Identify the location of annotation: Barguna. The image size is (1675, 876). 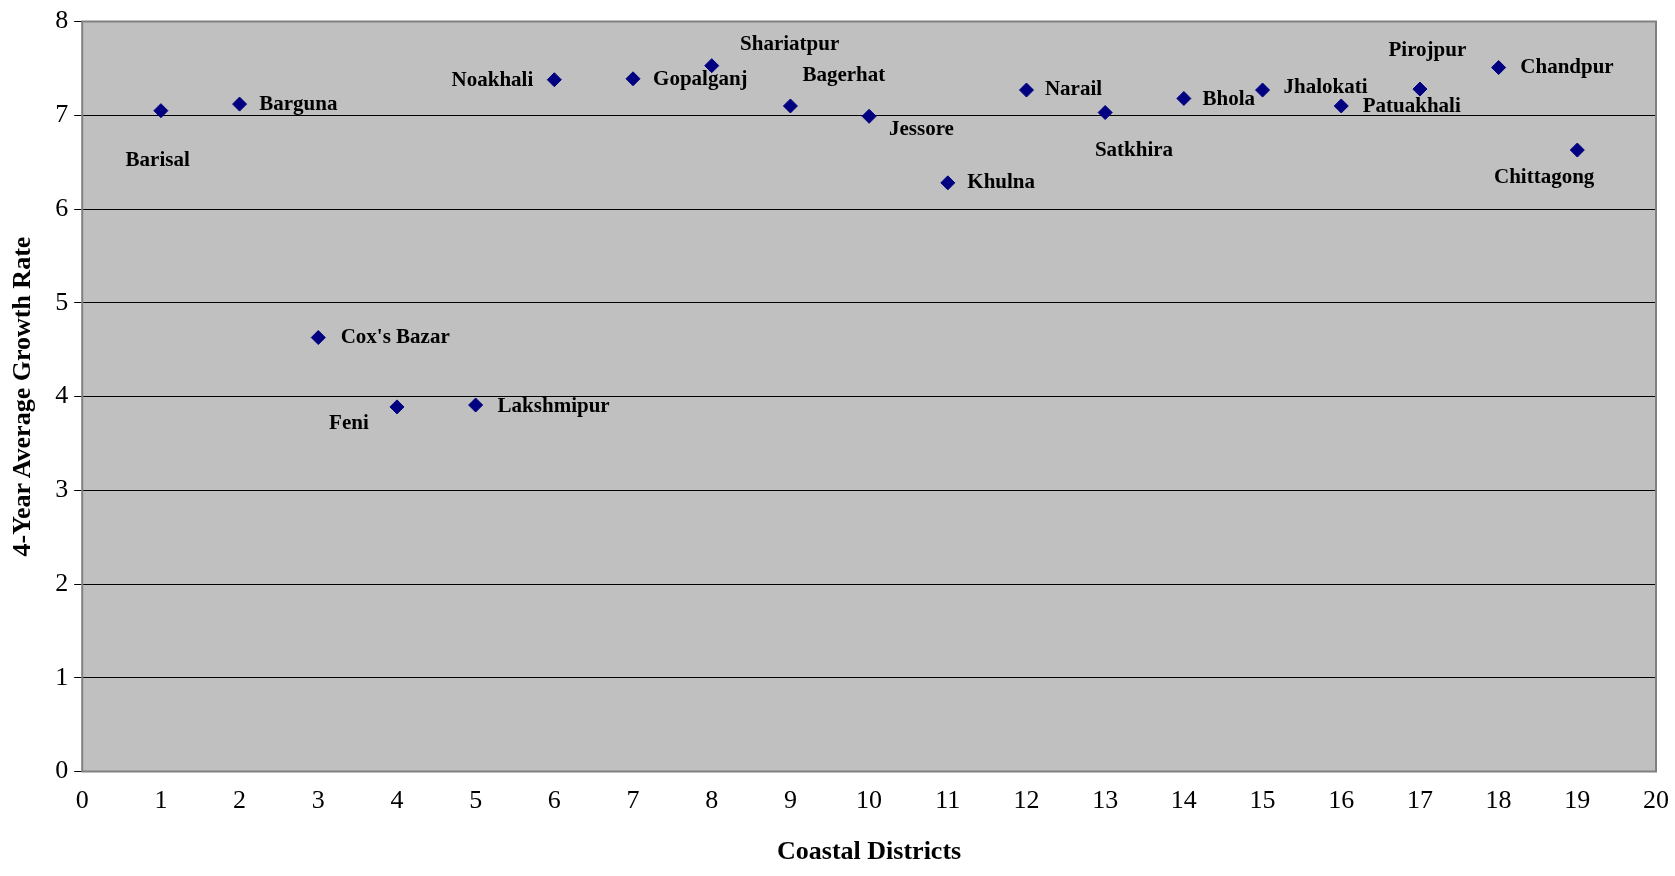
(298, 102).